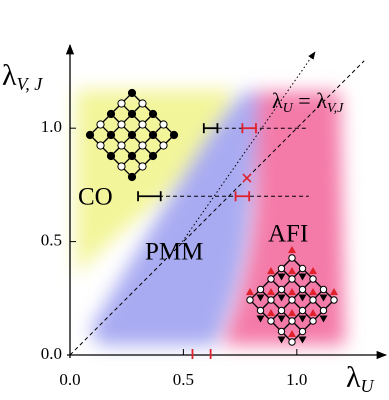 This screenshot has width=389, height=400. I want to click on region-label: AFI, so click(288, 234).